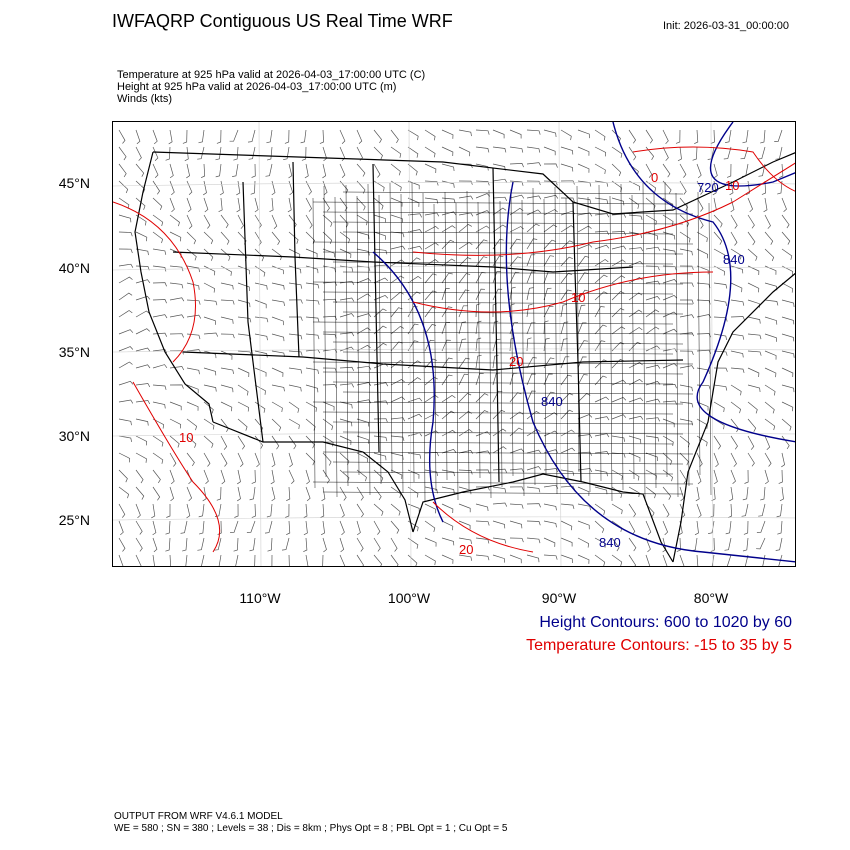  I want to click on parallel-40n, so click(454, 268).